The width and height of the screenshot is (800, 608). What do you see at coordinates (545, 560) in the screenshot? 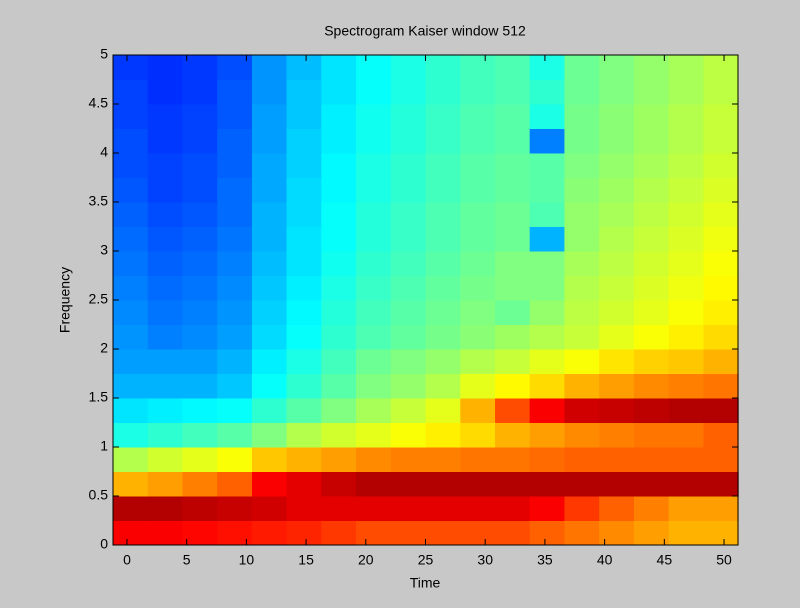
I see `x-tick-label: 35` at bounding box center [545, 560].